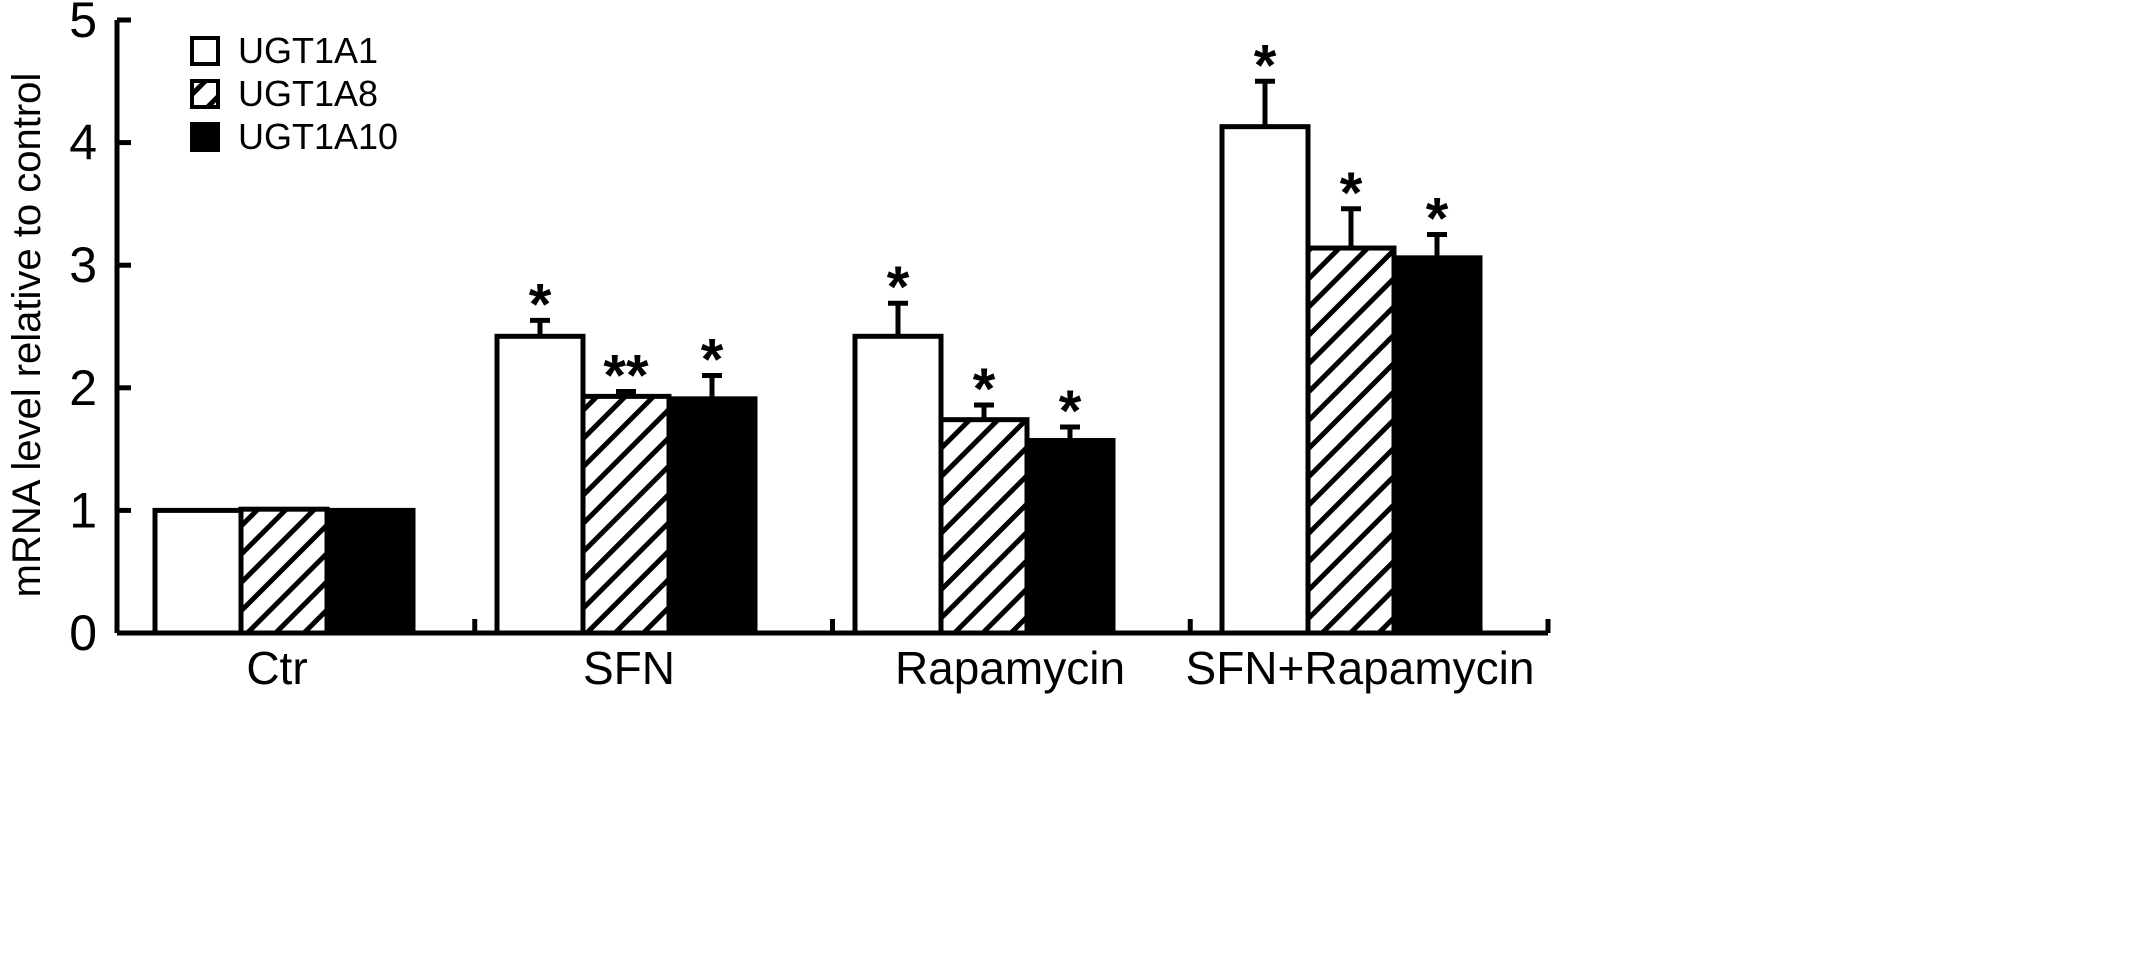  I want to click on y-tick-label: 5, so click(83, 24).